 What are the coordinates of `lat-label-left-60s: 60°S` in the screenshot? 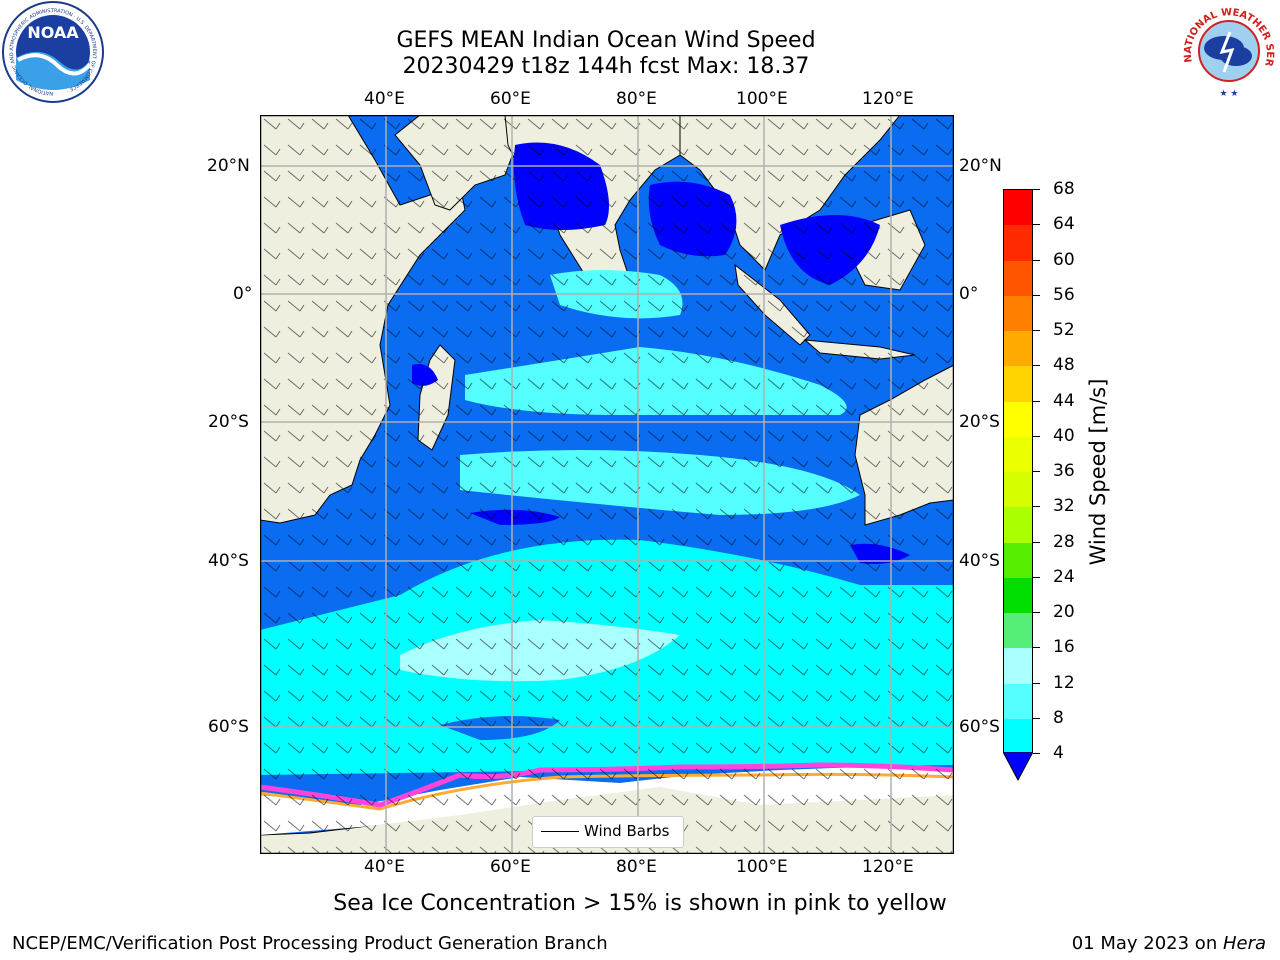 It's located at (228, 727).